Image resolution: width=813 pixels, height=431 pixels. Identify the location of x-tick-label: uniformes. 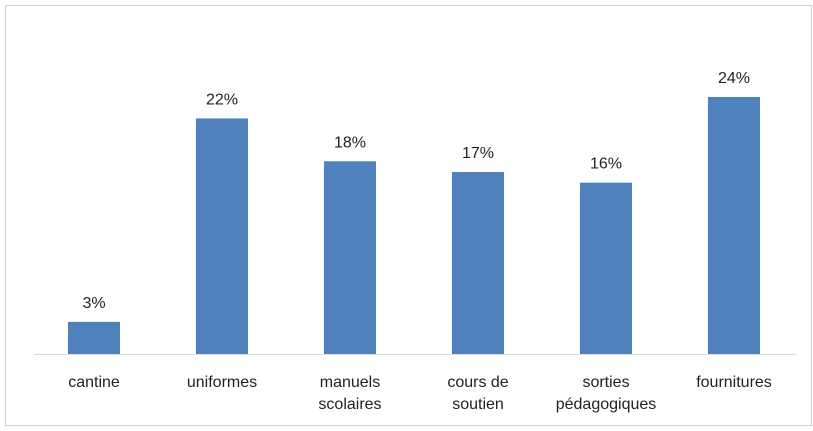
(222, 382).